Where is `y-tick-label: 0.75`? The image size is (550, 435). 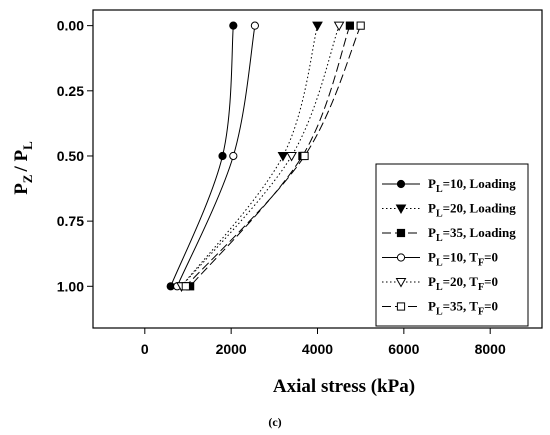
y-tick-label: 0.75 is located at coordinates (70, 221).